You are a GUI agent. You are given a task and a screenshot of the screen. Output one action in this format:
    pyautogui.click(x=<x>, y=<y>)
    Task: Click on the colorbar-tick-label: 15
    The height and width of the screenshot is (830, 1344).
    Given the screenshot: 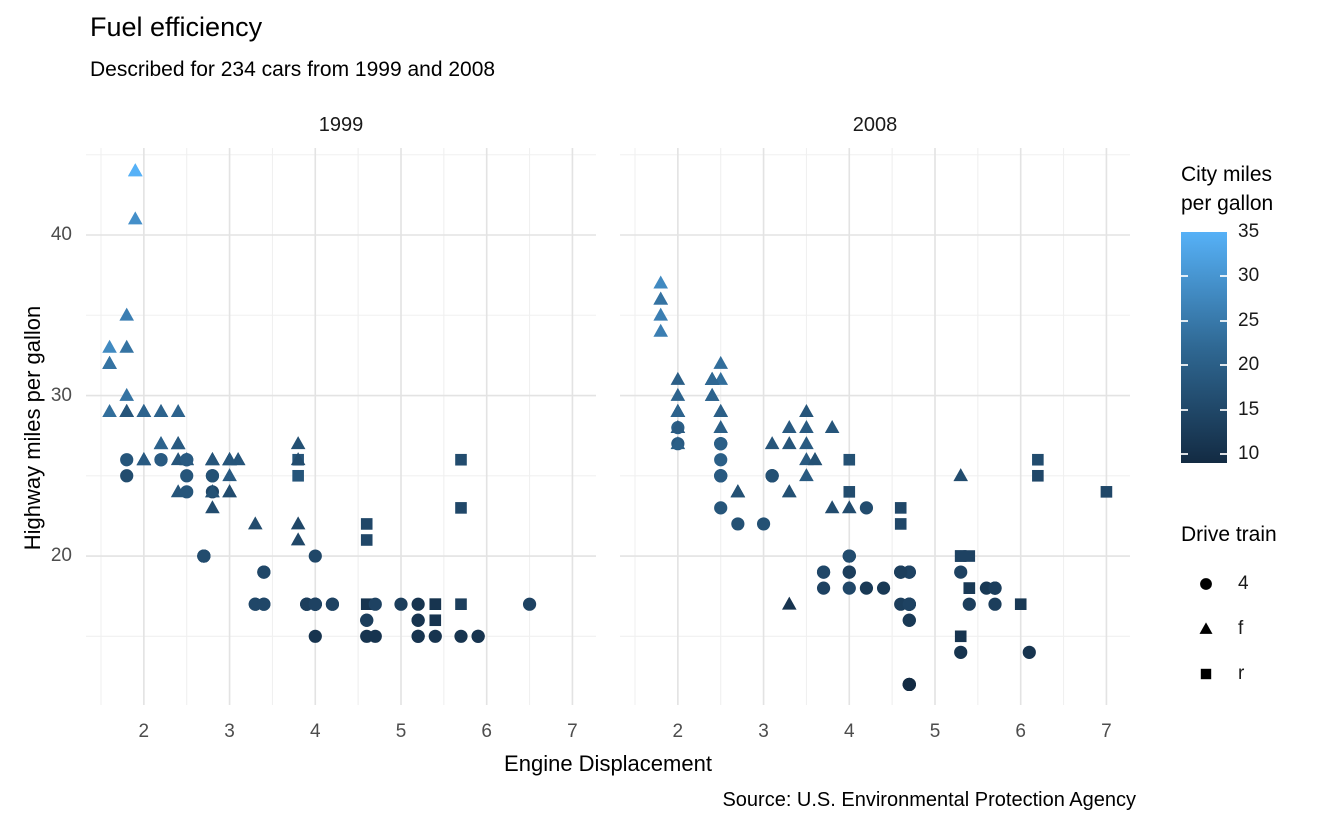 What is the action you would take?
    pyautogui.click(x=1249, y=409)
    